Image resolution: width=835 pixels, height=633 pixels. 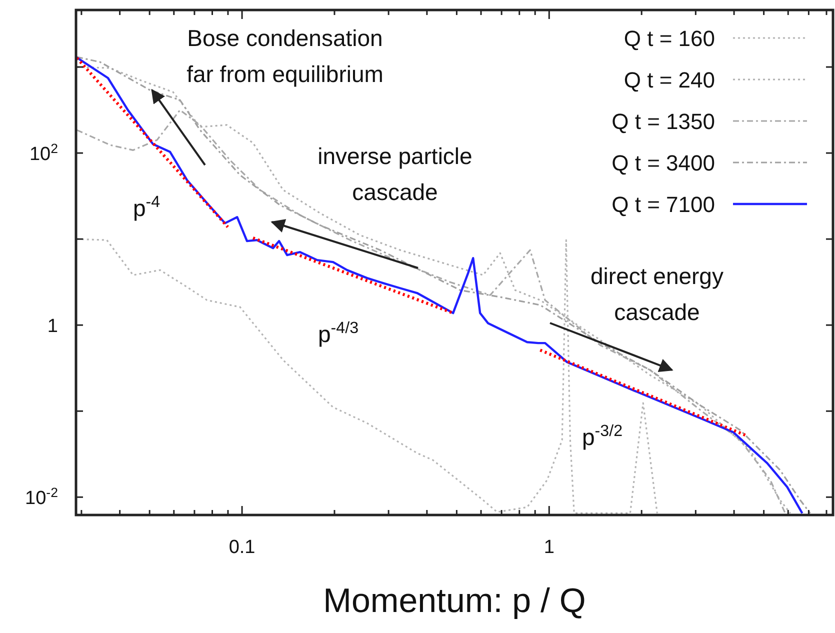 I want to click on x-axis-title: Momentum: p / Q, so click(x=454, y=601).